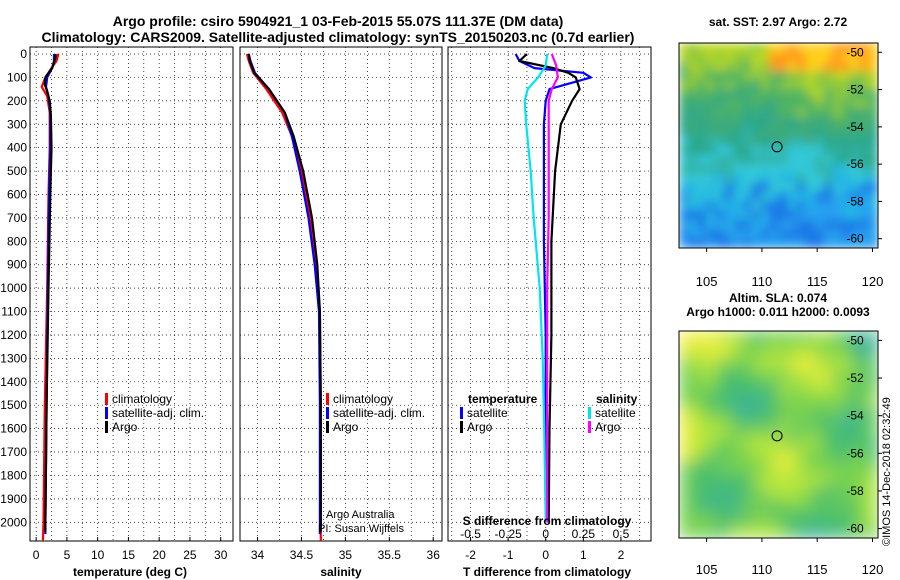  I want to click on s-difference-x-ticks: -0.5 -0.25 0 0.25 0.5, so click(544, 534).